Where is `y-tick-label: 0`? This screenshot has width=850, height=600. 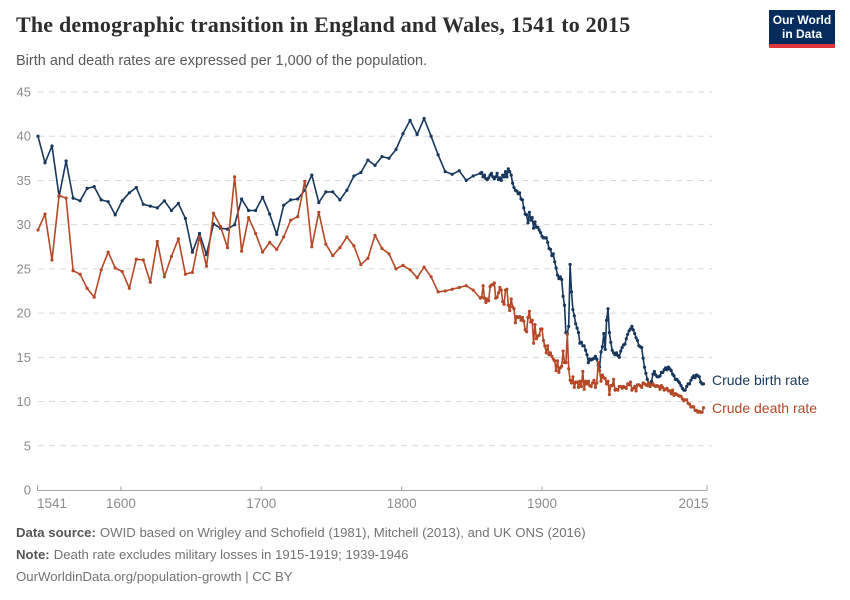 y-tick-label: 0 is located at coordinates (27, 490).